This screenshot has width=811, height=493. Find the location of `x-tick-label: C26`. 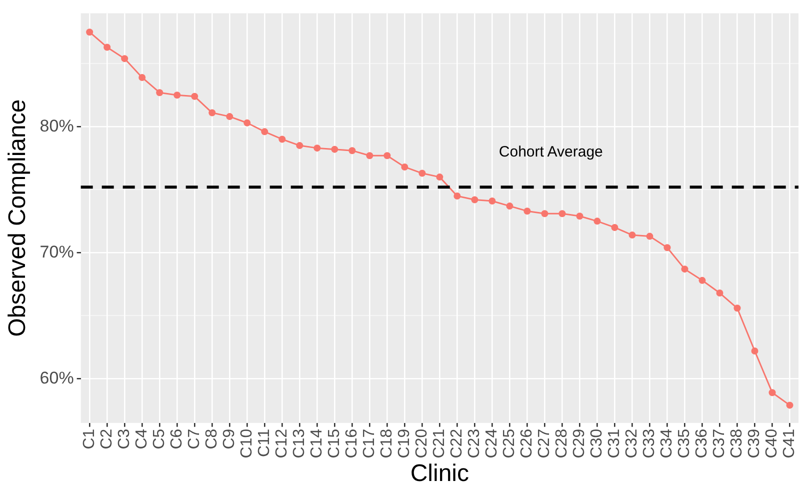

x-tick-label: C26 is located at coordinates (527, 443).